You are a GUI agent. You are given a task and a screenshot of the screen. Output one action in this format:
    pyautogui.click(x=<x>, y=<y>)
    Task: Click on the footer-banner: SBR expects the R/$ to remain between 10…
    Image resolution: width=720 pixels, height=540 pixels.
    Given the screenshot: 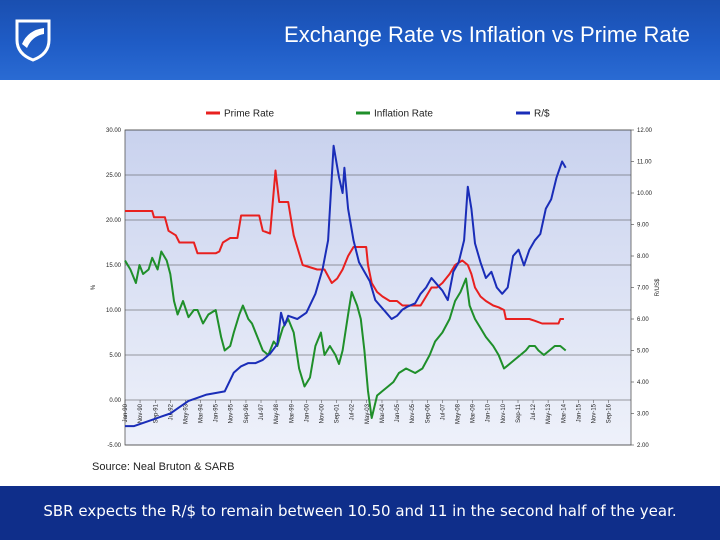 What is the action you would take?
    pyautogui.click(x=360, y=513)
    